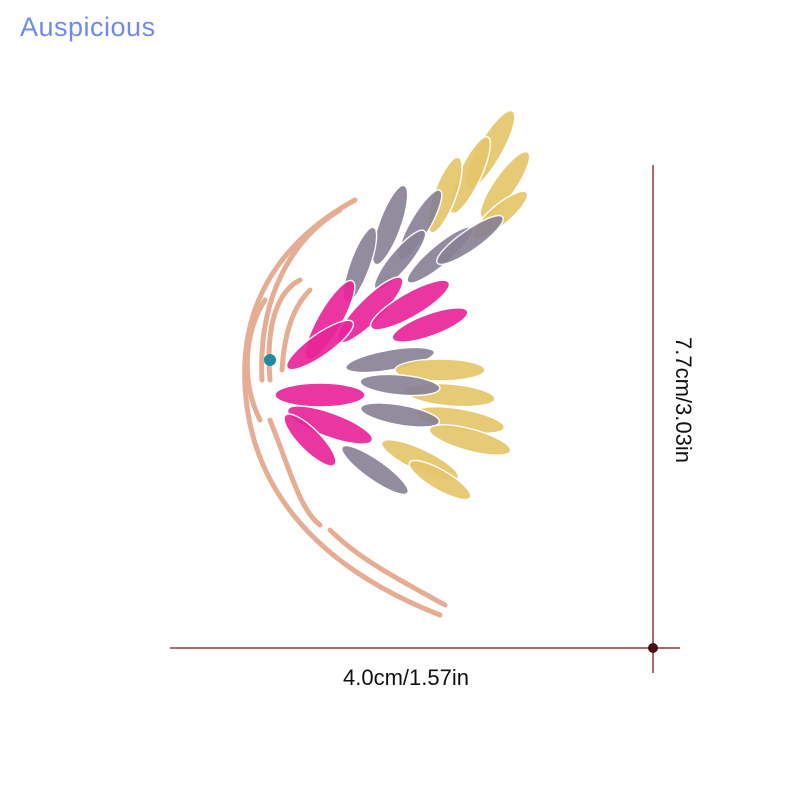  What do you see at coordinates (88, 27) in the screenshot?
I see `brand-logo: Auspicious` at bounding box center [88, 27].